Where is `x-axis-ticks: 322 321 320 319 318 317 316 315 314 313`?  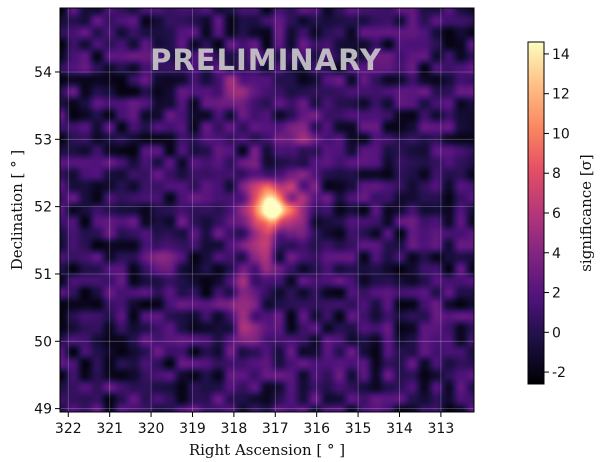 x-axis-ticks: 322 321 320 319 318 317 316 315 314 313 is located at coordinates (254, 424).